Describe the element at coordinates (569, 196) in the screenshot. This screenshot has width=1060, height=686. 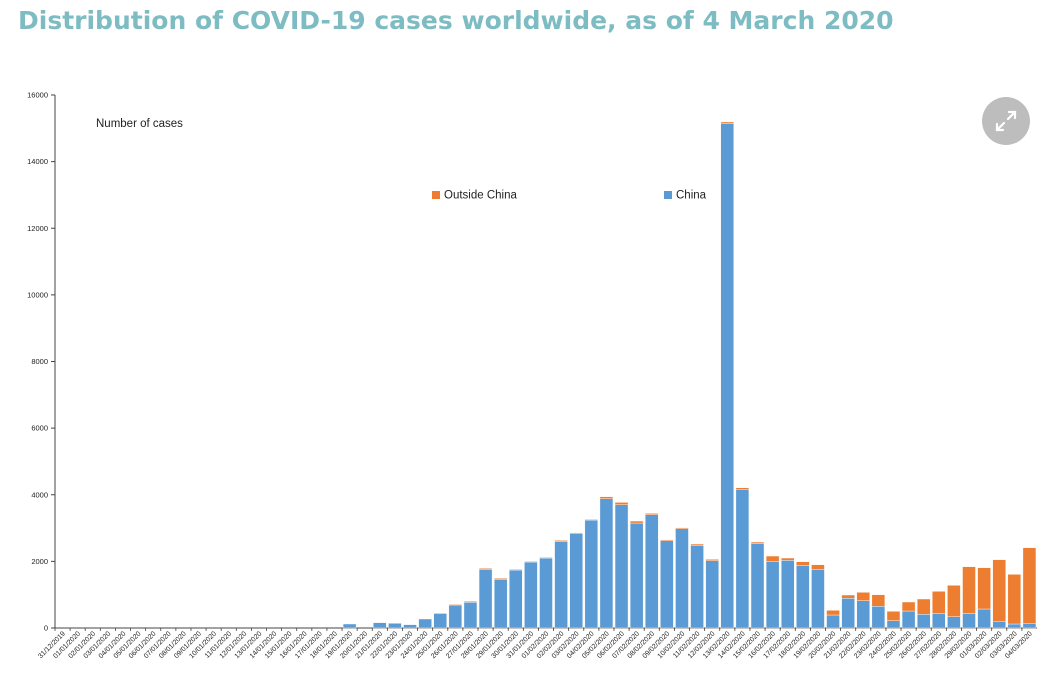
I see `legend: Outside China China` at that location.